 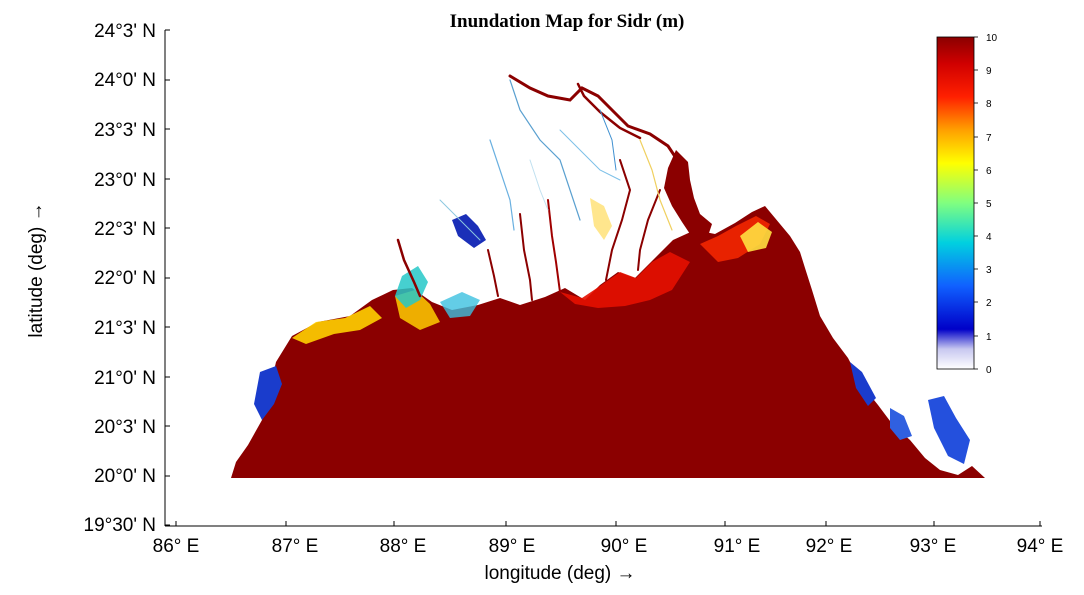 I want to click on colorbar-tick-label: 8, so click(x=989, y=104).